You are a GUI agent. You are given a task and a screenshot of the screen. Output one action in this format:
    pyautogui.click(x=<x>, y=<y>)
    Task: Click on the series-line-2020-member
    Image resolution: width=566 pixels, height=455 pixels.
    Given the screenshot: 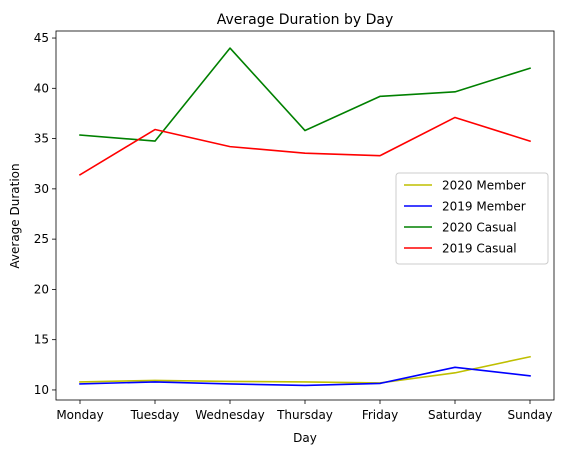 What is the action you would take?
    pyautogui.click(x=305, y=369)
    